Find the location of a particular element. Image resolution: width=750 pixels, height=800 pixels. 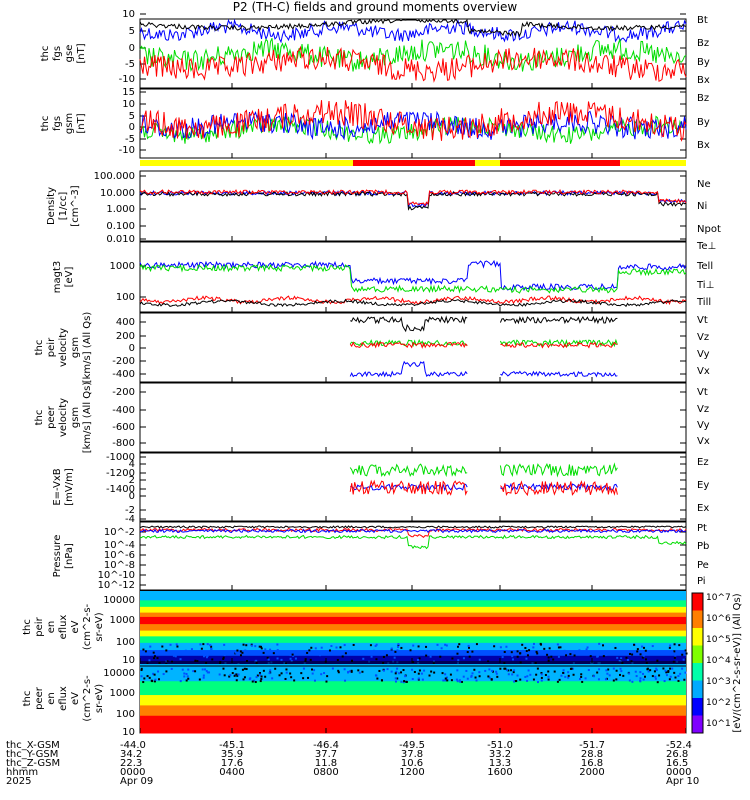

legend-Pb: Pb is located at coordinates (703, 546).